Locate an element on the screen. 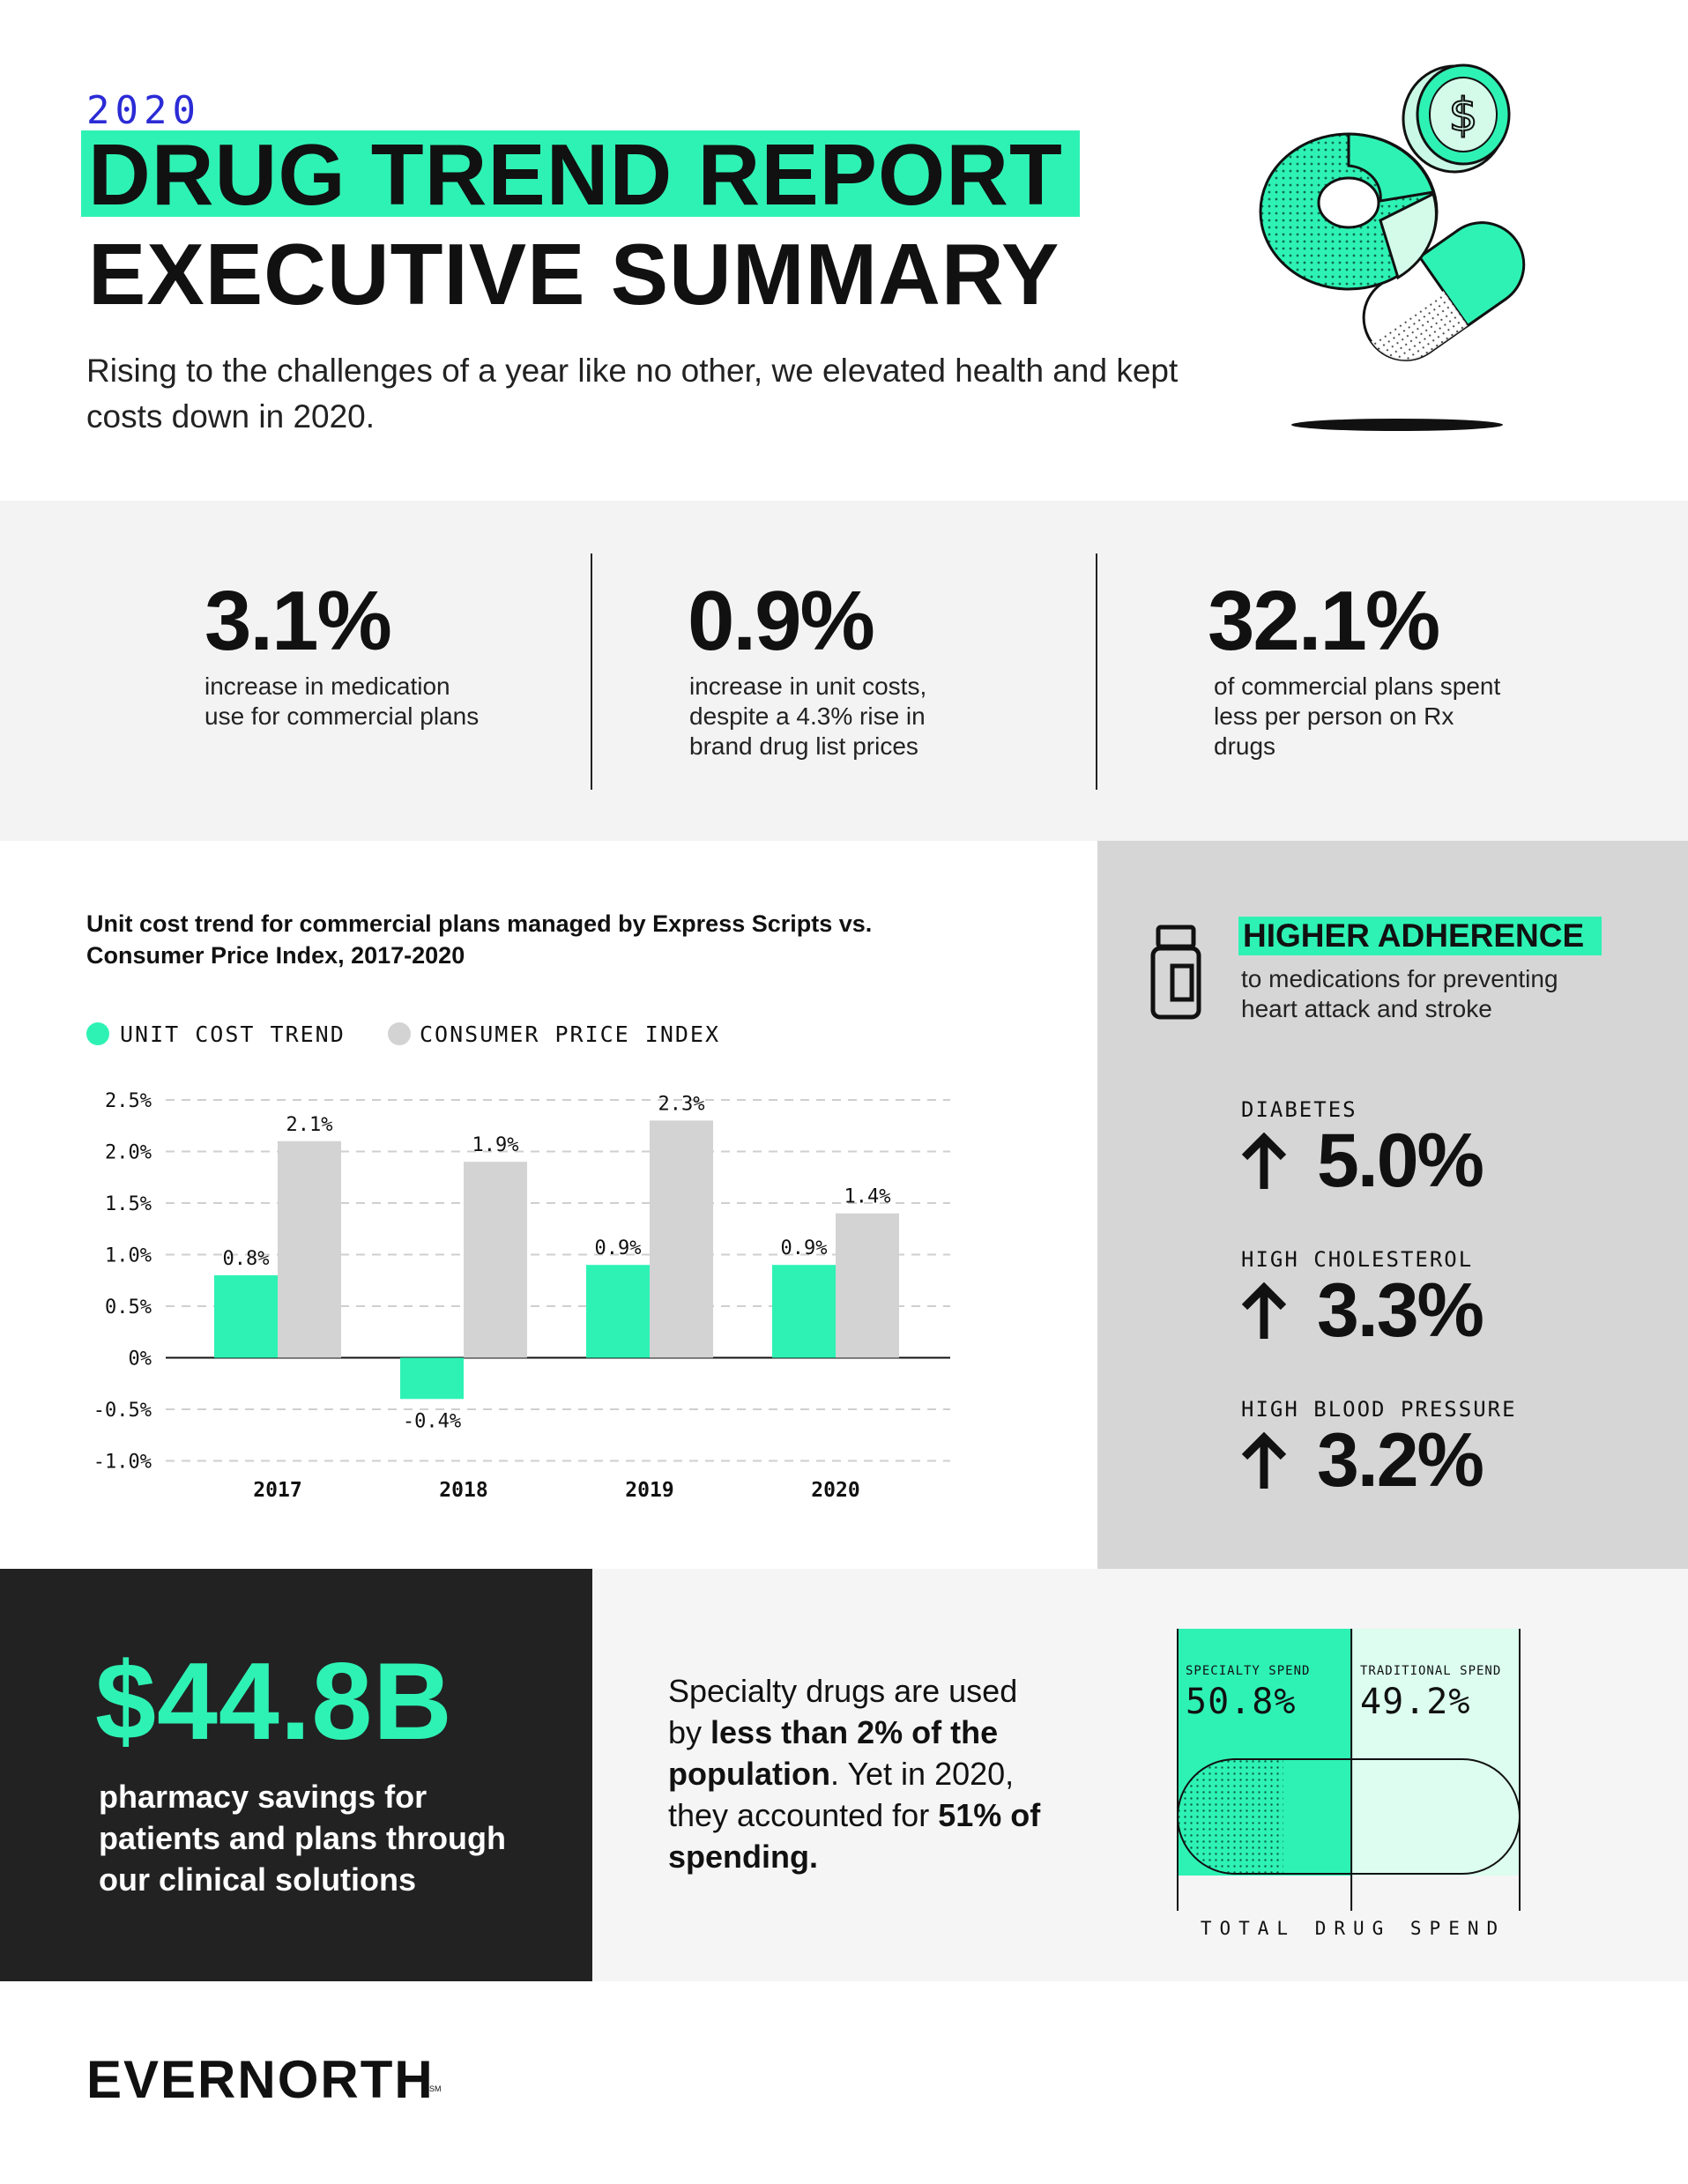  pill-bottle-icon is located at coordinates (1176, 972).